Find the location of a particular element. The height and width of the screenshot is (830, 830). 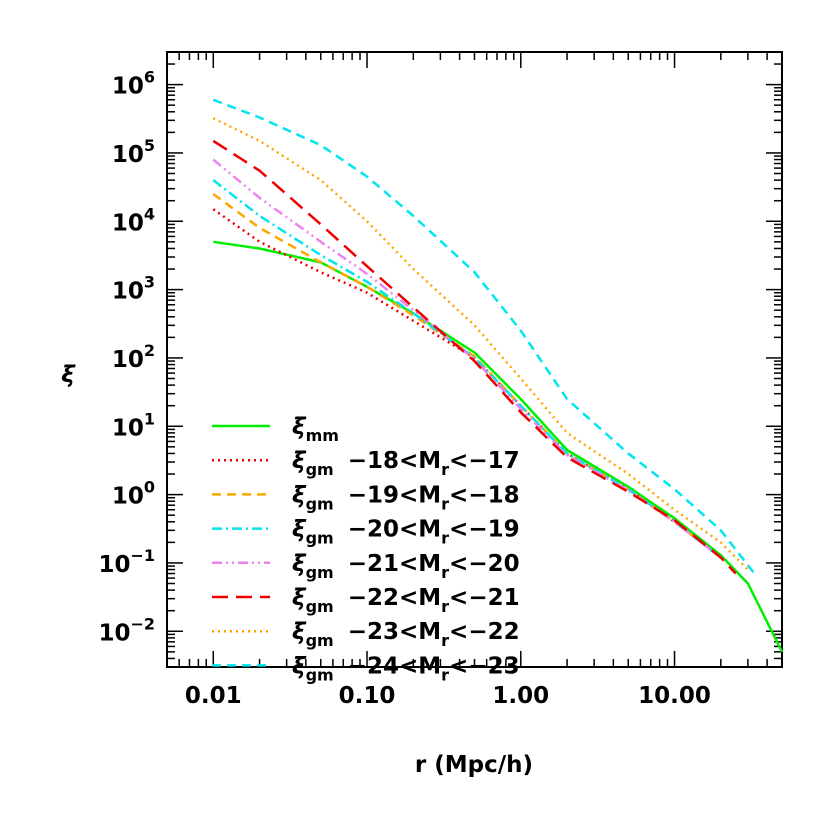

x-tick-label: 1.00 is located at coordinates (520, 696).